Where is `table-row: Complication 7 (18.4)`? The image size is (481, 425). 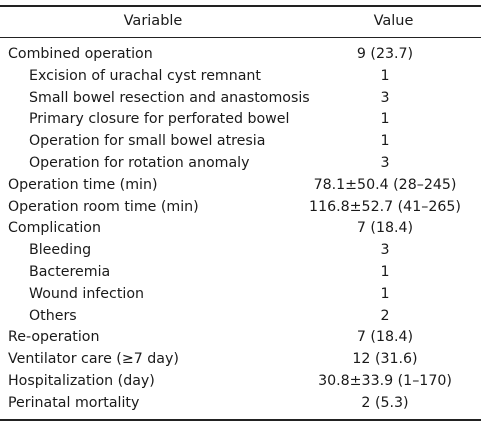 table-row: Complication 7 (18.4) is located at coordinates (240, 229).